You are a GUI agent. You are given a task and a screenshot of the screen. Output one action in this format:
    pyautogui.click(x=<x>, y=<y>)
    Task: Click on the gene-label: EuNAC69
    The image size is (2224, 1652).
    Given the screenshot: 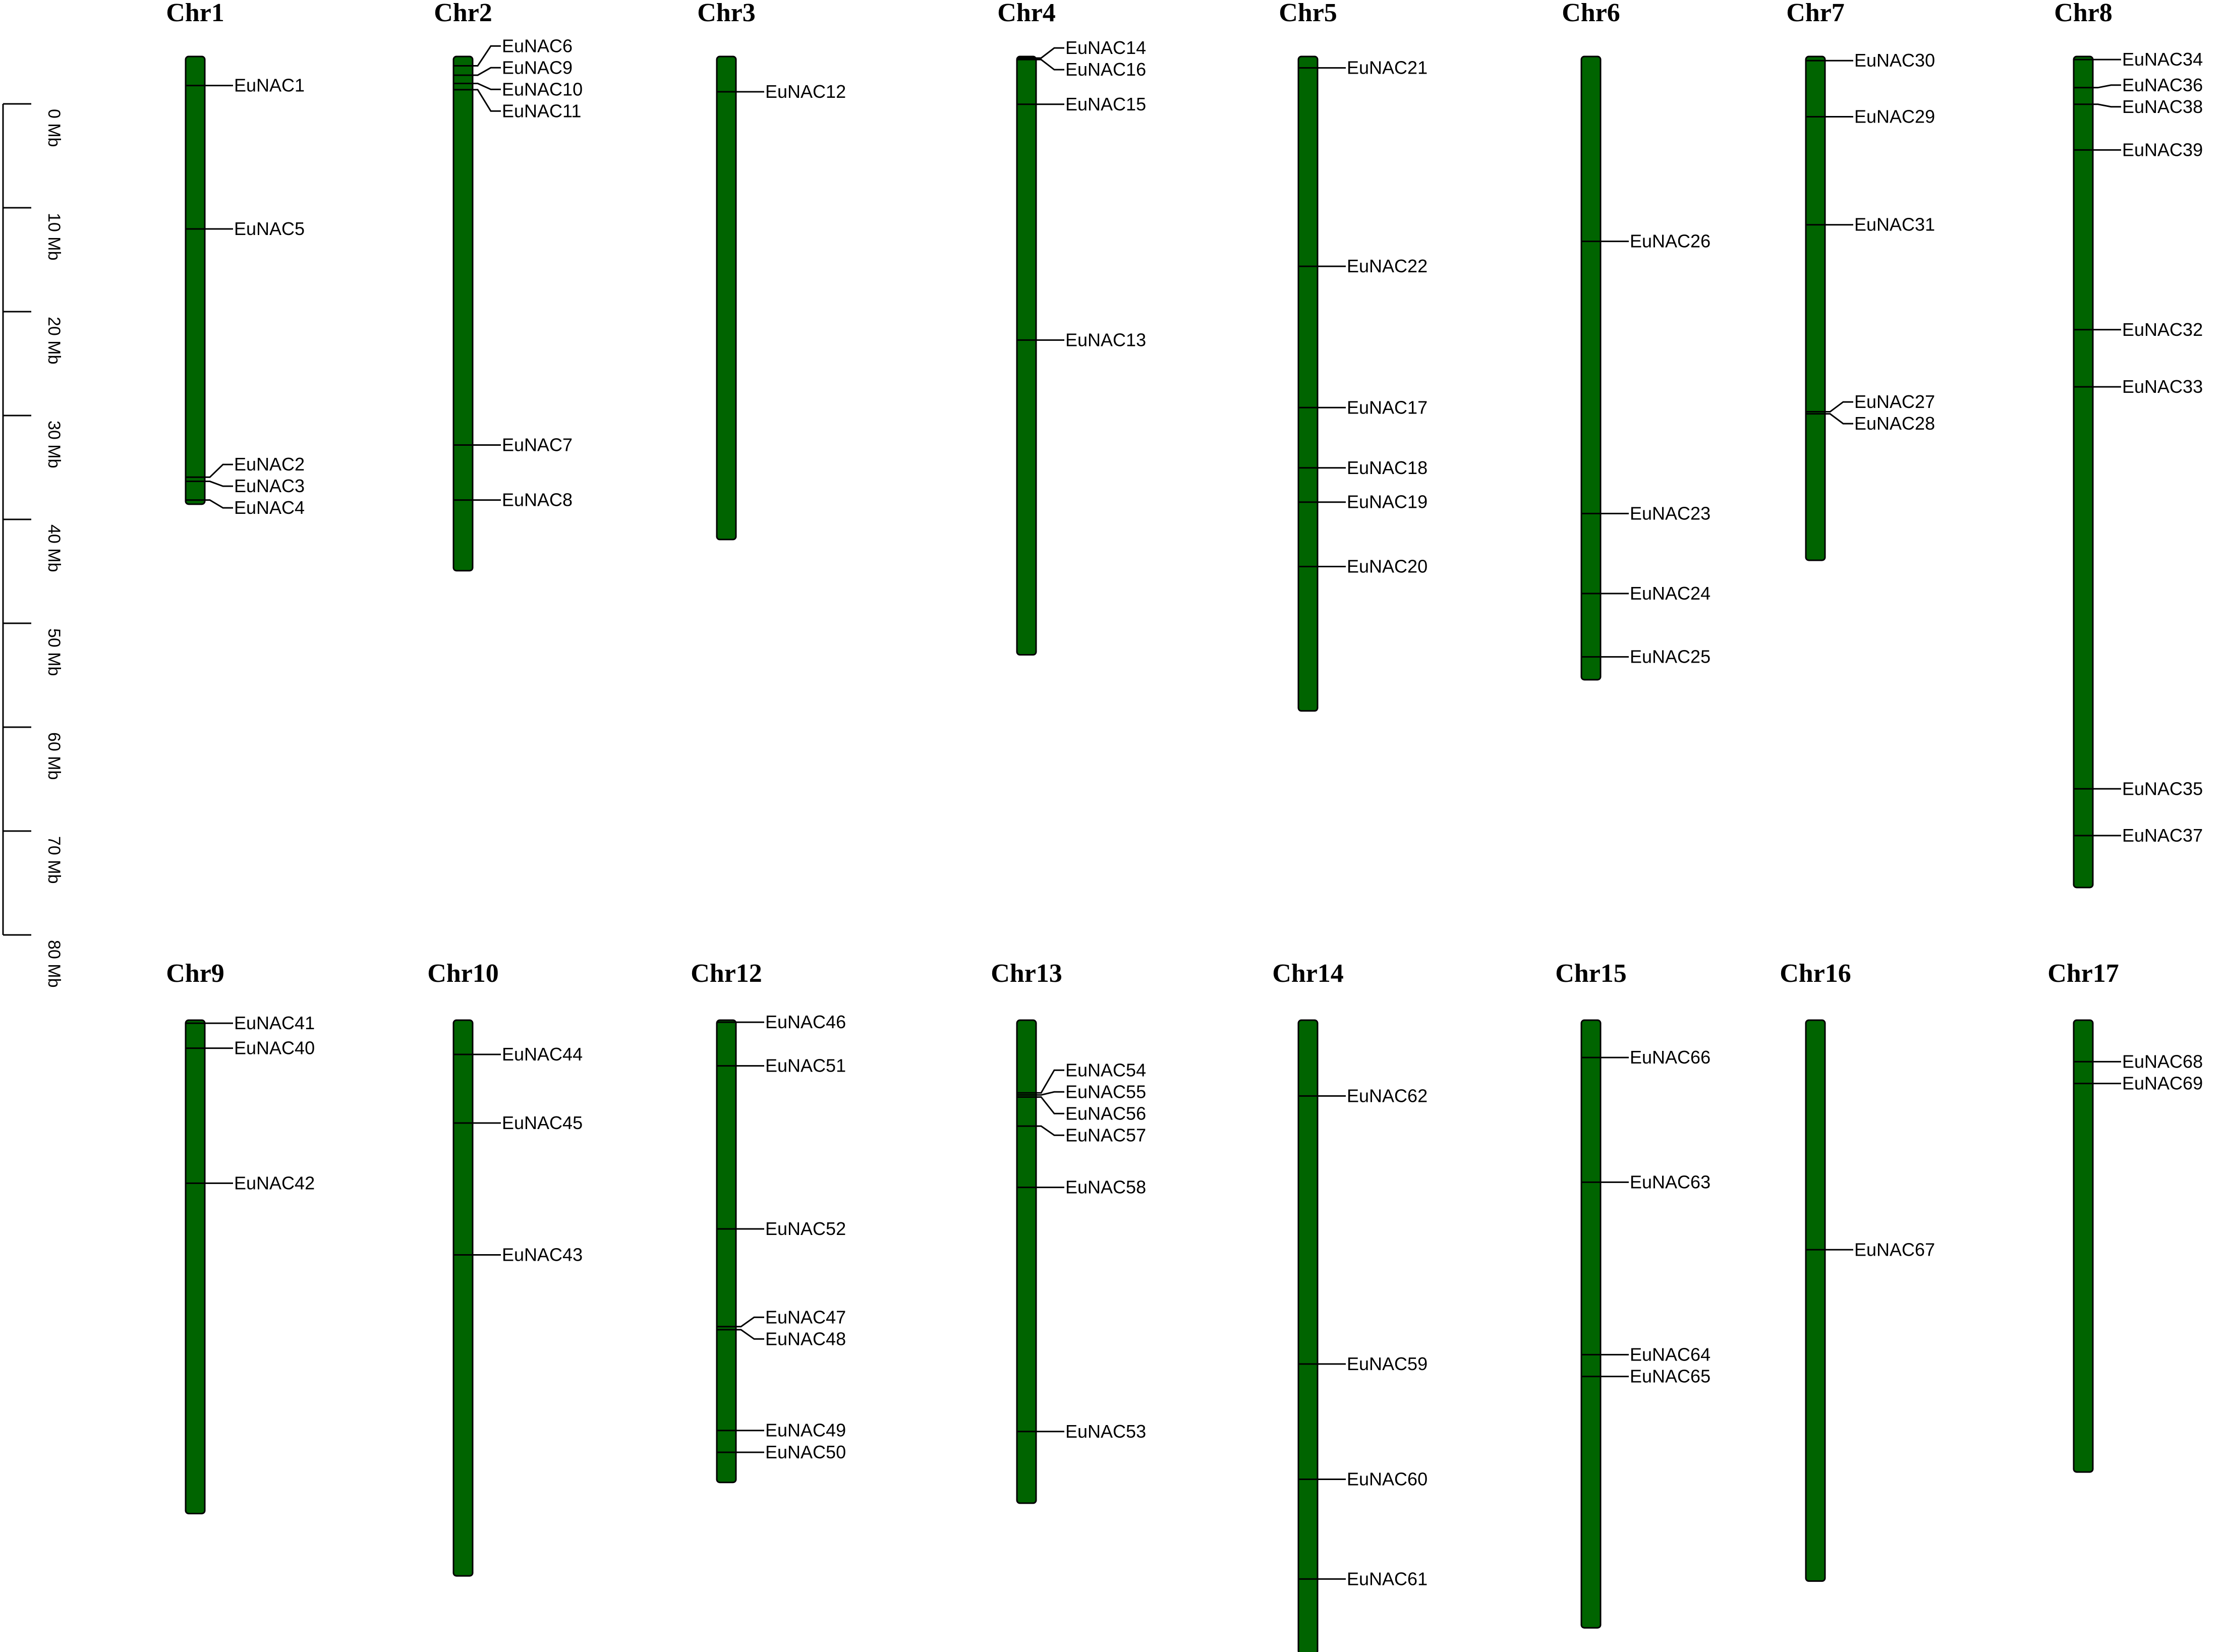 What is the action you would take?
    pyautogui.click(x=2162, y=1083)
    